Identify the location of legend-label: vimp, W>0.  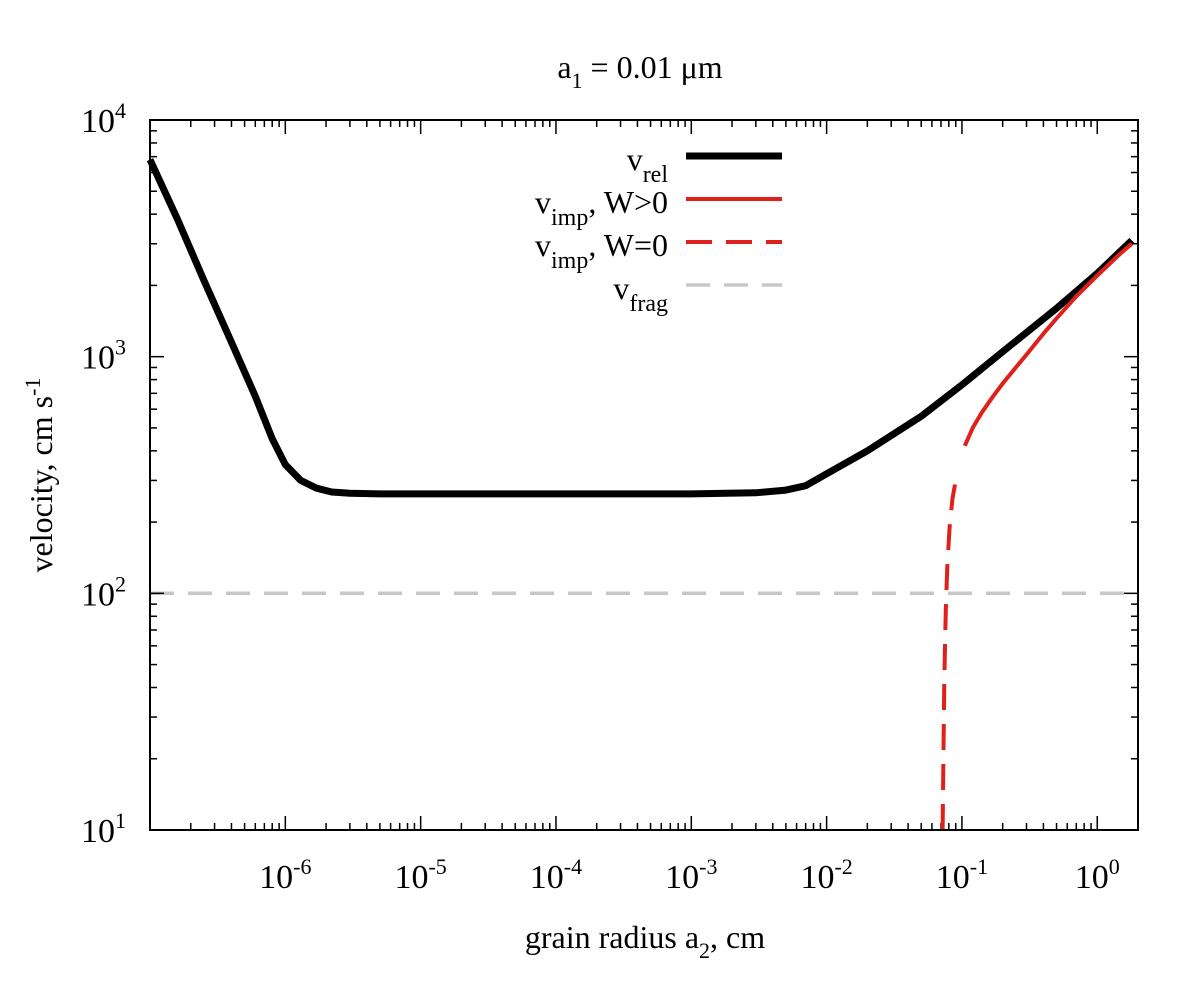
(601, 207).